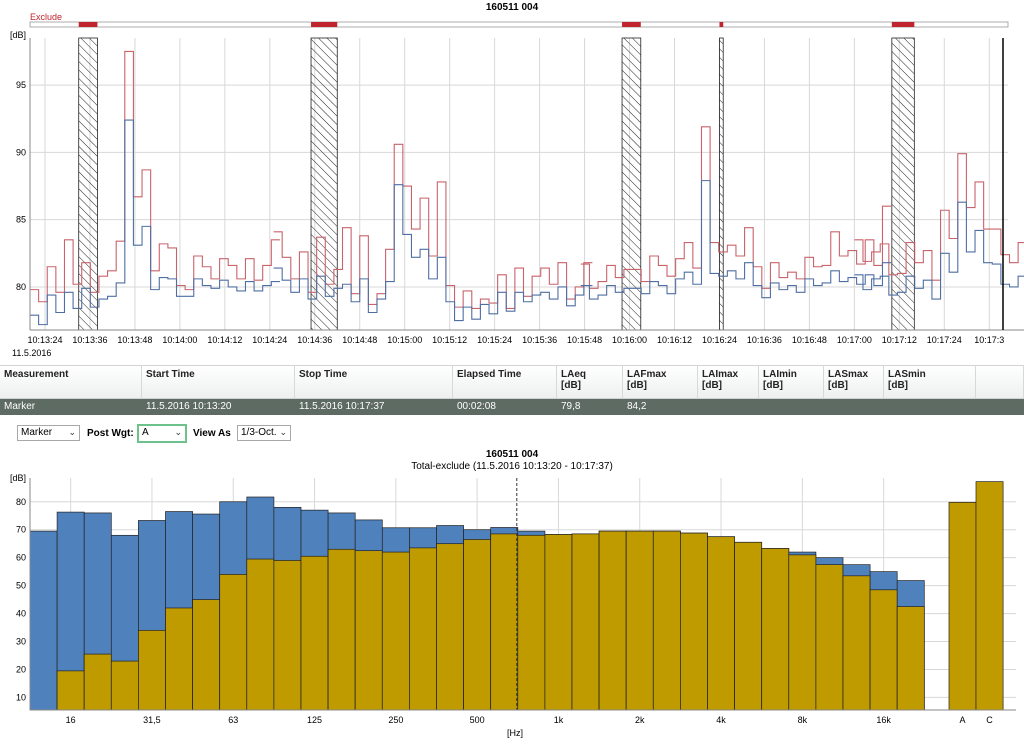 The image size is (1024, 748). I want to click on x-tick-label: 10:16:24, so click(719, 340).